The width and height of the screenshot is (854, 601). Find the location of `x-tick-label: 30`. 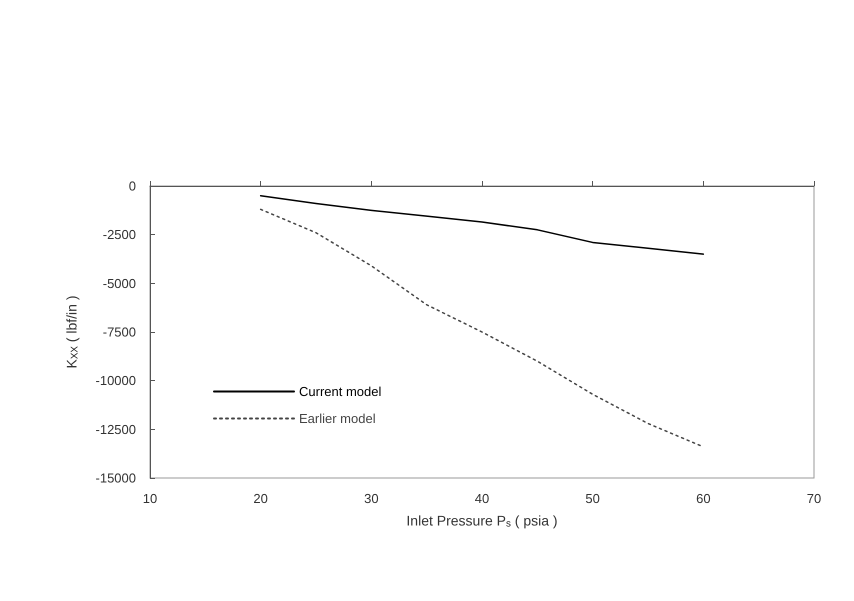

x-tick-label: 30 is located at coordinates (371, 498).